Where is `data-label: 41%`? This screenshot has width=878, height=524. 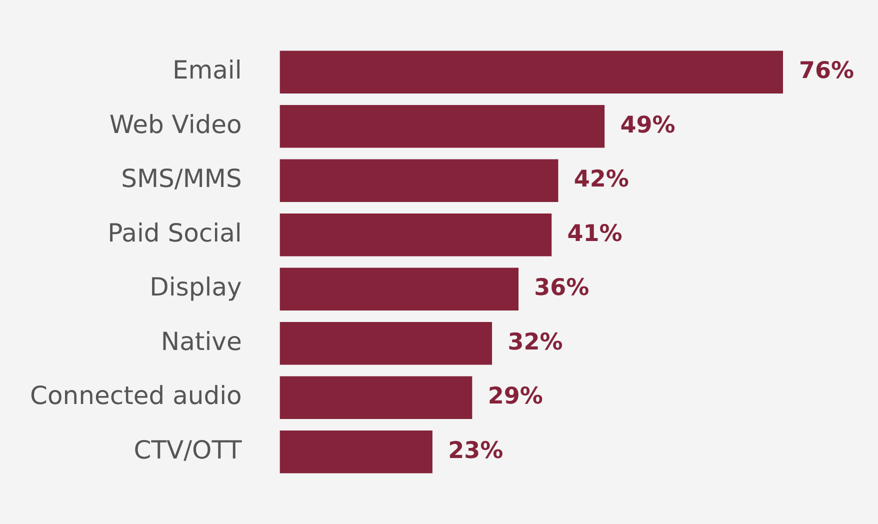
data-label: 41% is located at coordinates (594, 233).